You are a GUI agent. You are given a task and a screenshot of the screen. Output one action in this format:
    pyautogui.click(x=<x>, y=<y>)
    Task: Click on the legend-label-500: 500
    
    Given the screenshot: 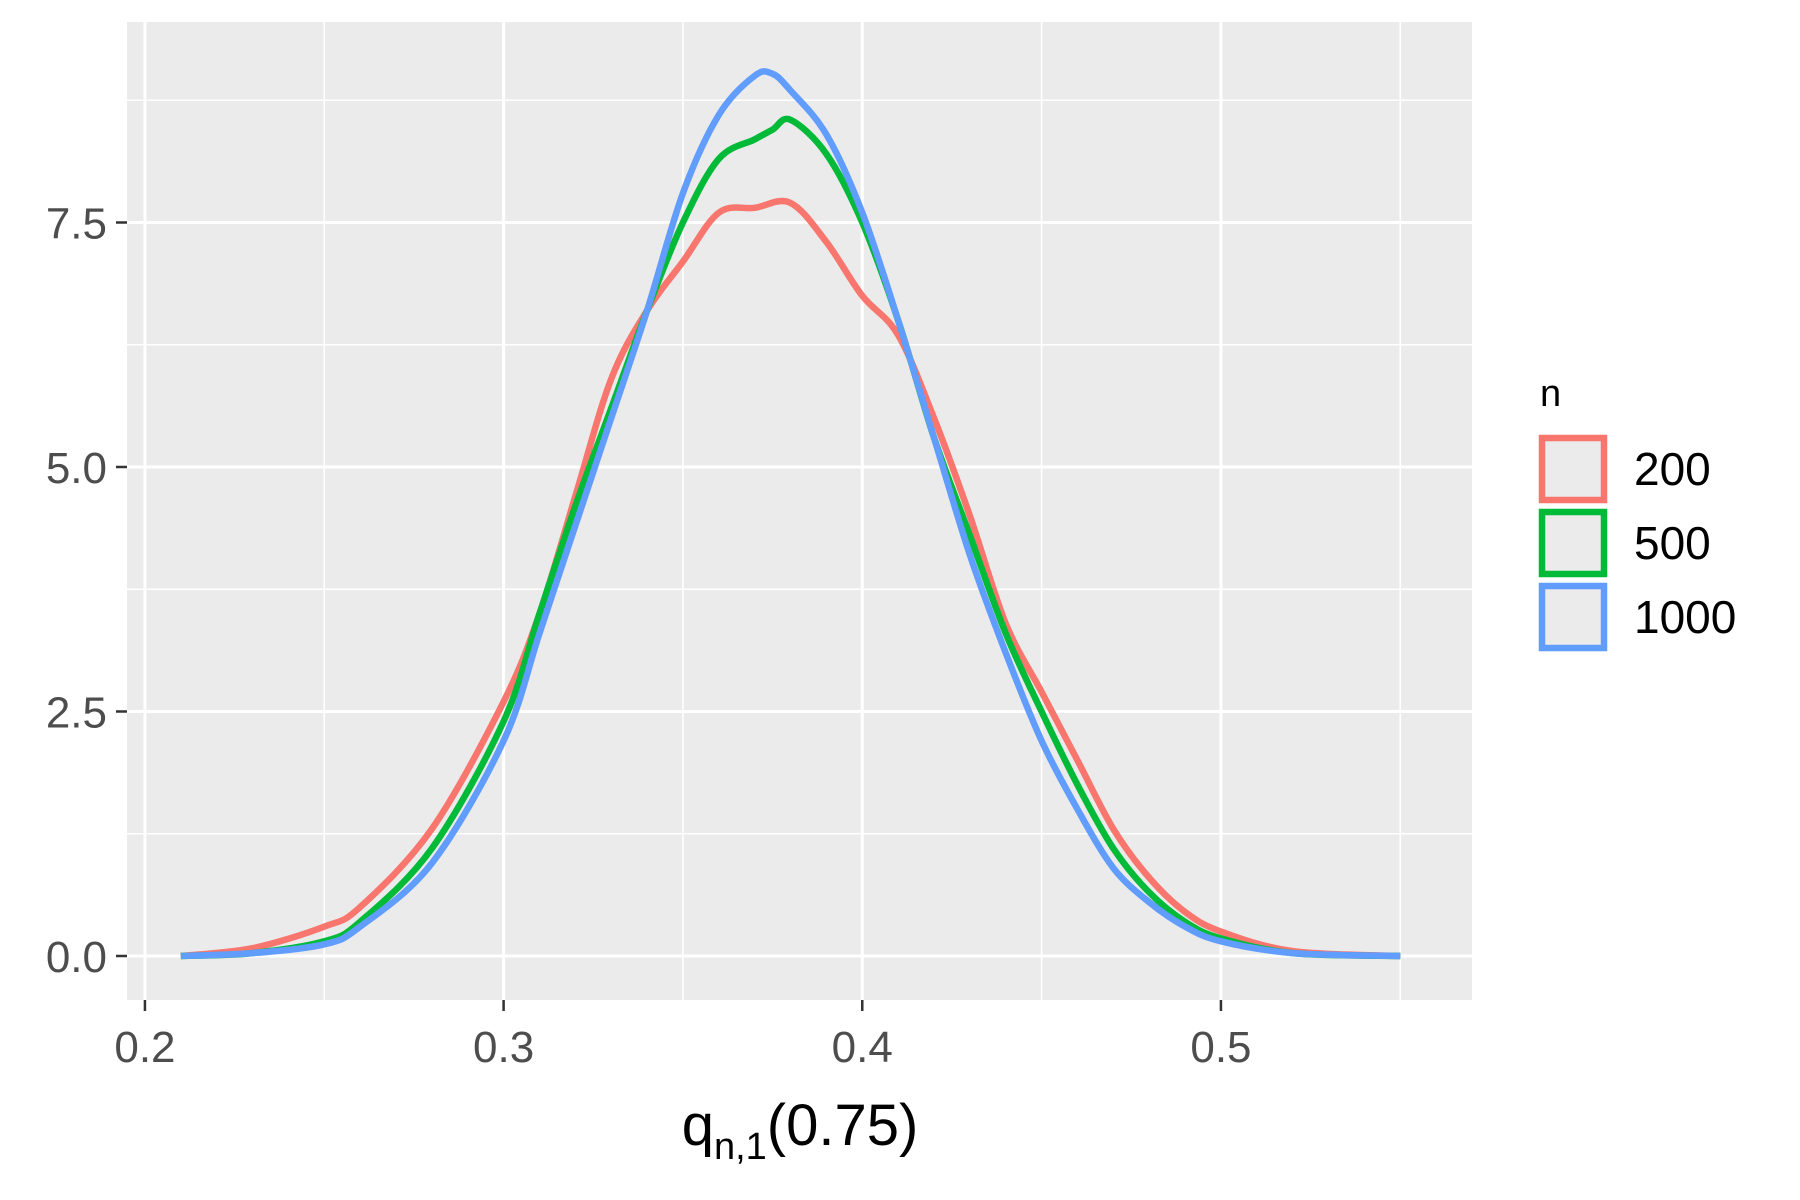 What is the action you would take?
    pyautogui.click(x=1672, y=543)
    